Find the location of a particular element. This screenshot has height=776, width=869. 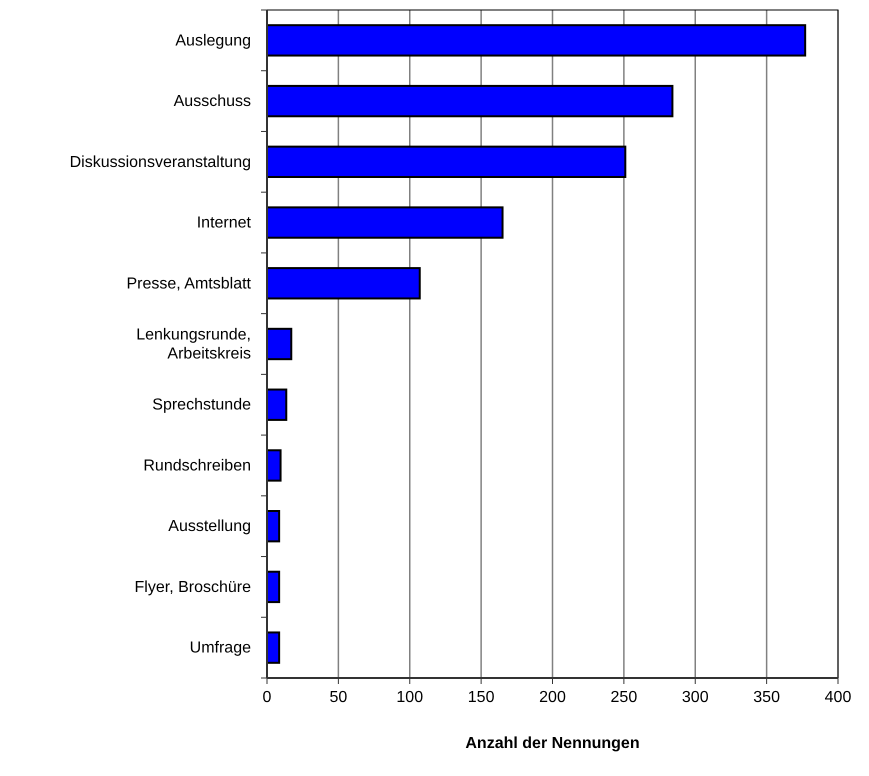

y-tick-label: Auslegung is located at coordinates (213, 40).